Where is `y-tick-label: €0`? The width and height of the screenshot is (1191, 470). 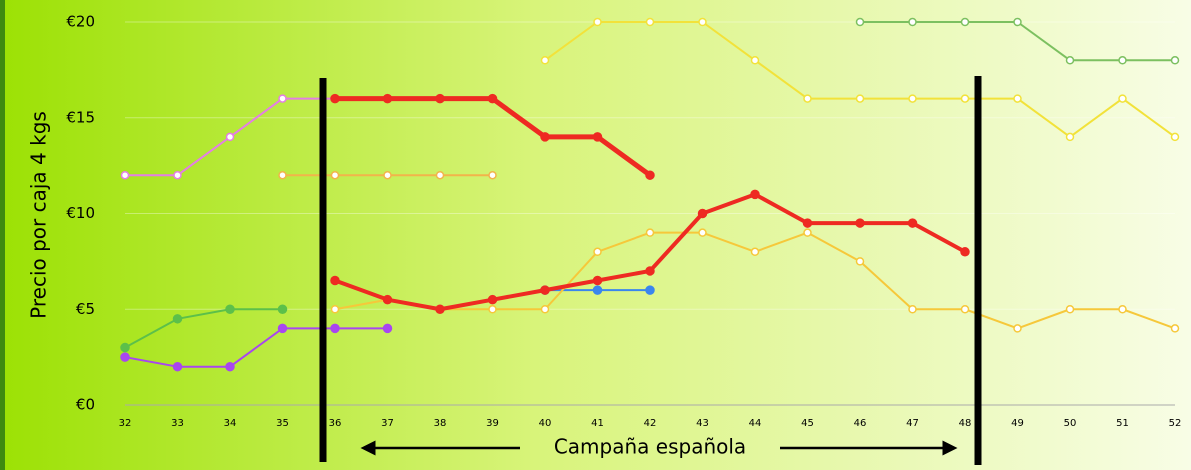
y-tick-label: €0 is located at coordinates (85, 405).